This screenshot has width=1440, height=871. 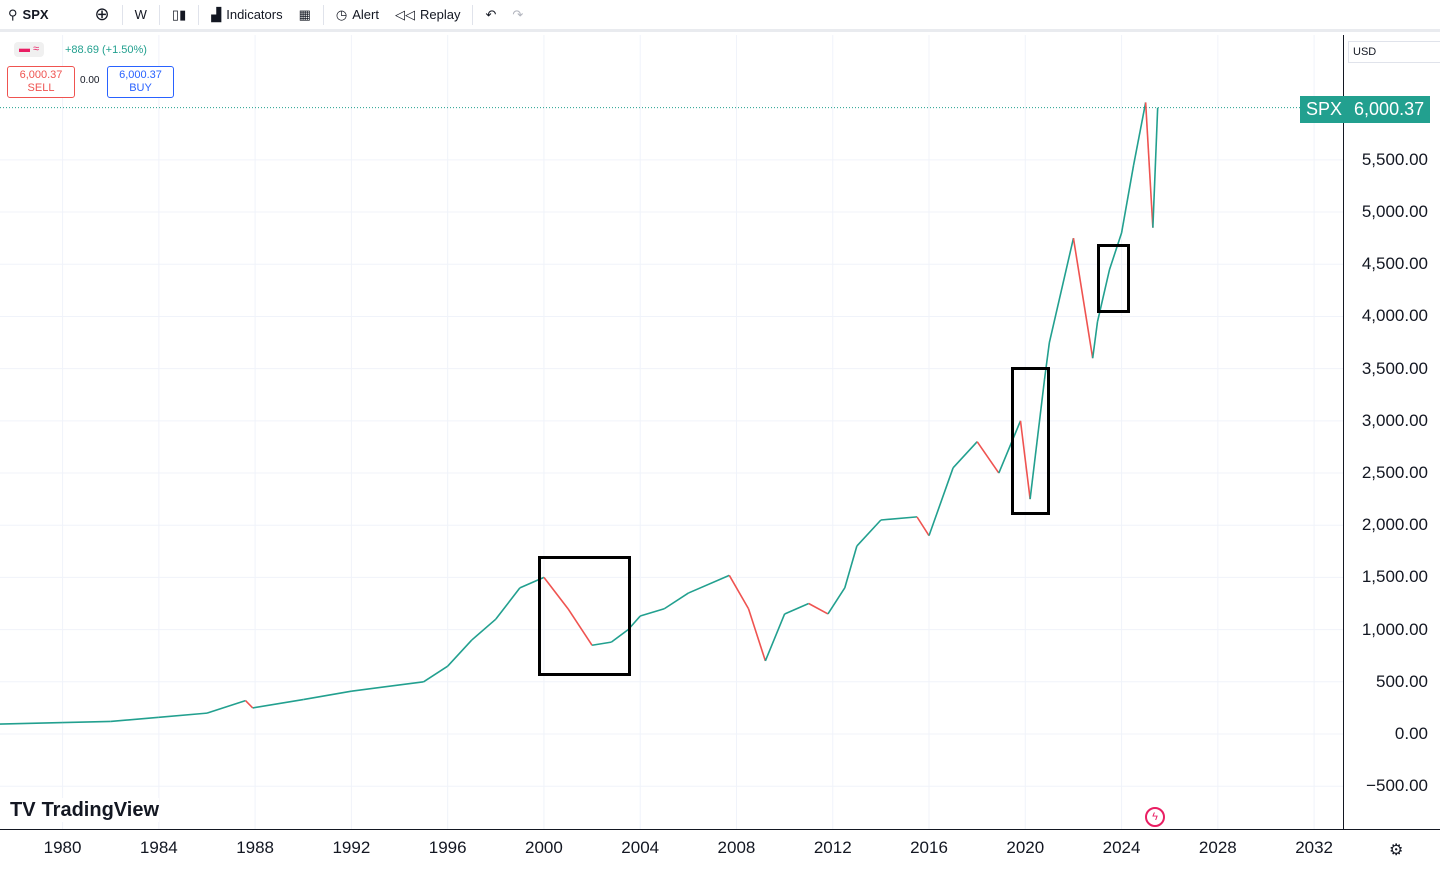 What do you see at coordinates (158, 847) in the screenshot?
I see `x-tick-label: 1984` at bounding box center [158, 847].